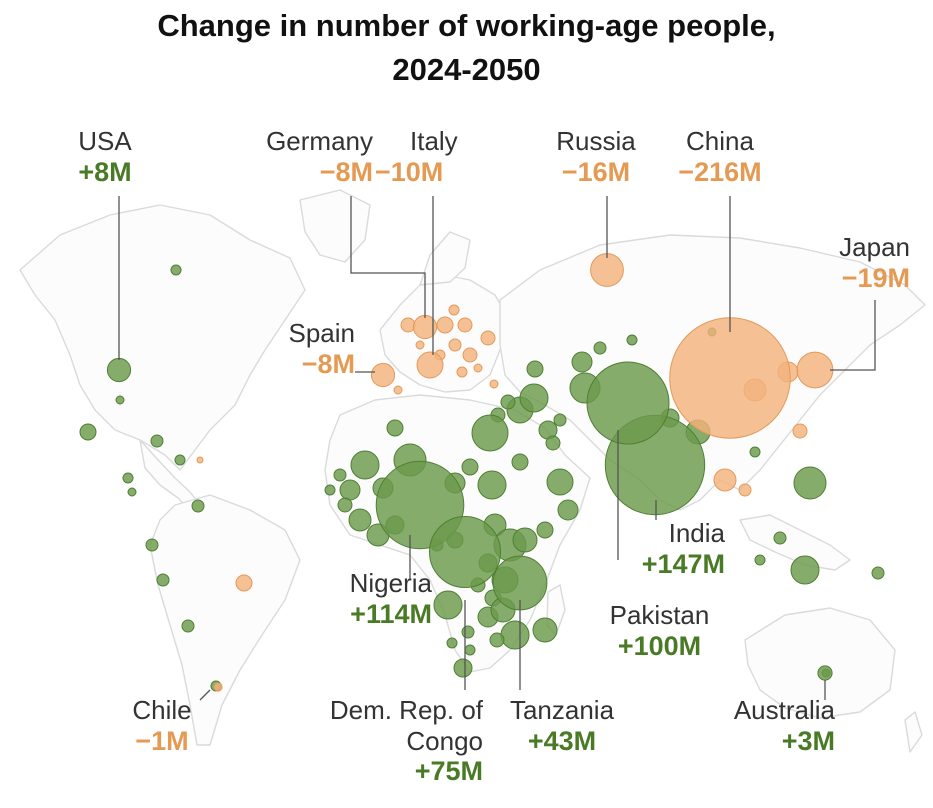 This screenshot has width=933, height=808. I want to click on label-pakistan-name: Pakistan, so click(659, 615).